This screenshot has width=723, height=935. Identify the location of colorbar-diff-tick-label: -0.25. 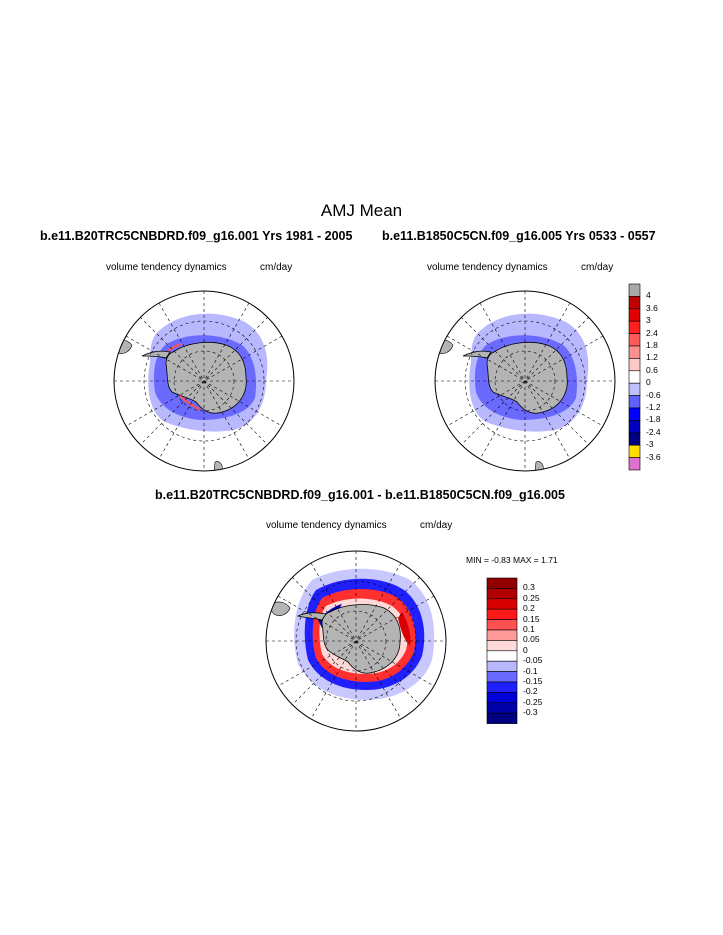
(533, 701).